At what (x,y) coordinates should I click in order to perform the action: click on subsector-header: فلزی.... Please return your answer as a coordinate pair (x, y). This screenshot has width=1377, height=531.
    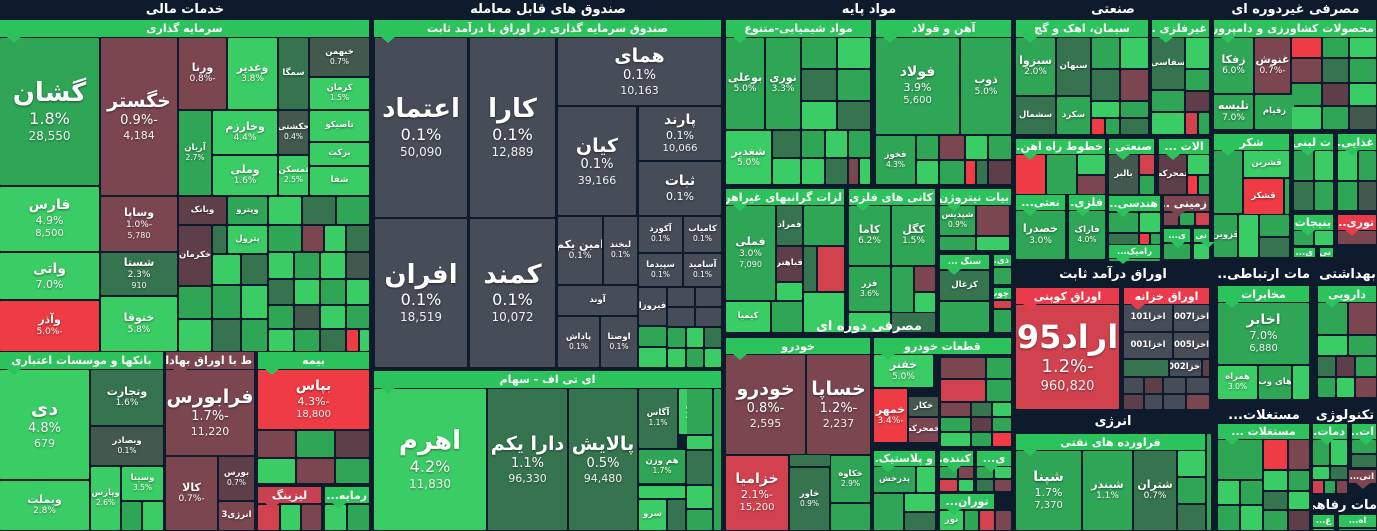
    Looking at the image, I should click on (1087, 205).